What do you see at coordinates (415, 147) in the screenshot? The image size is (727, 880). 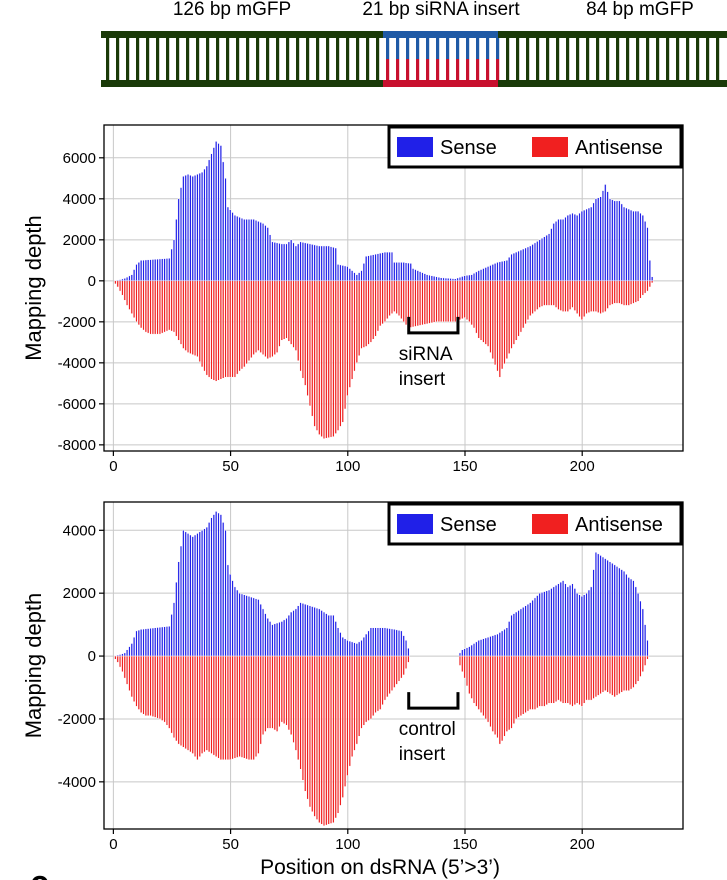 I see `legend-swatch-sense` at bounding box center [415, 147].